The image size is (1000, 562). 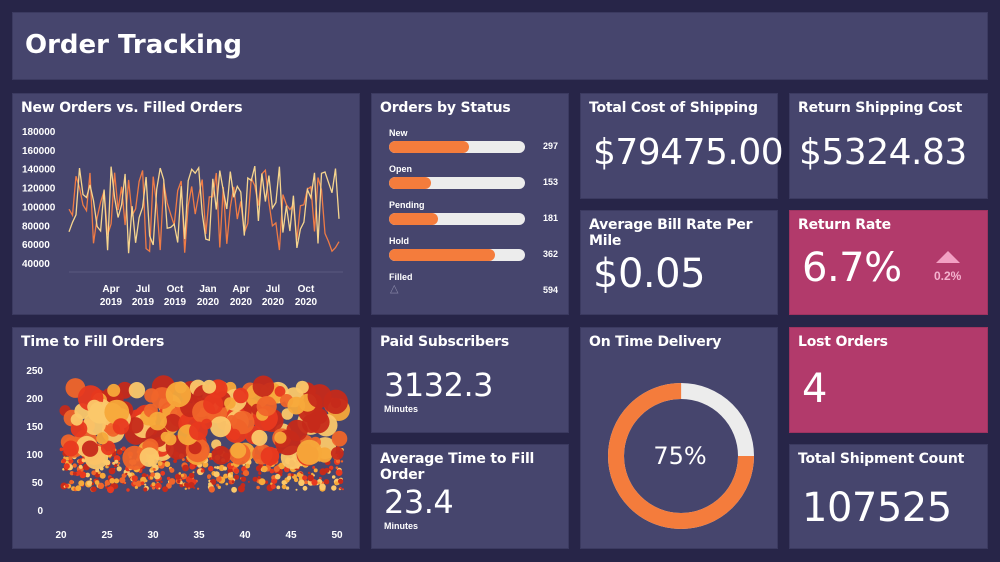 What do you see at coordinates (401, 409) in the screenshot?
I see `paid-subscribers-unit: Minutes` at bounding box center [401, 409].